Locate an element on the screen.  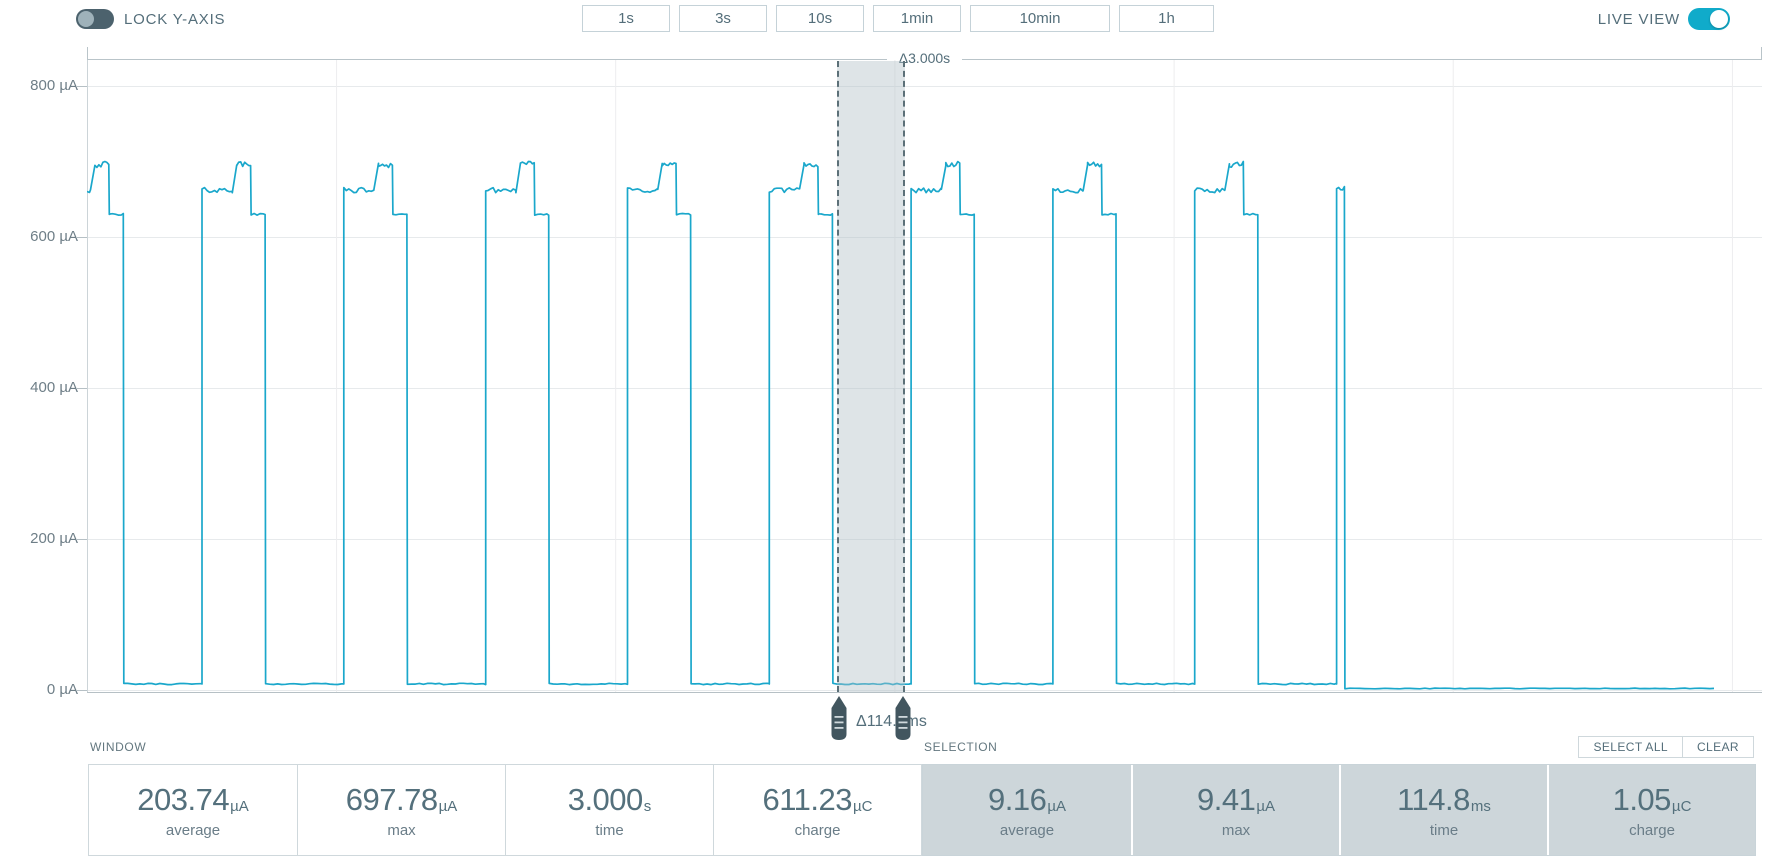
window-button-1min: 1min is located at coordinates (917, 18).